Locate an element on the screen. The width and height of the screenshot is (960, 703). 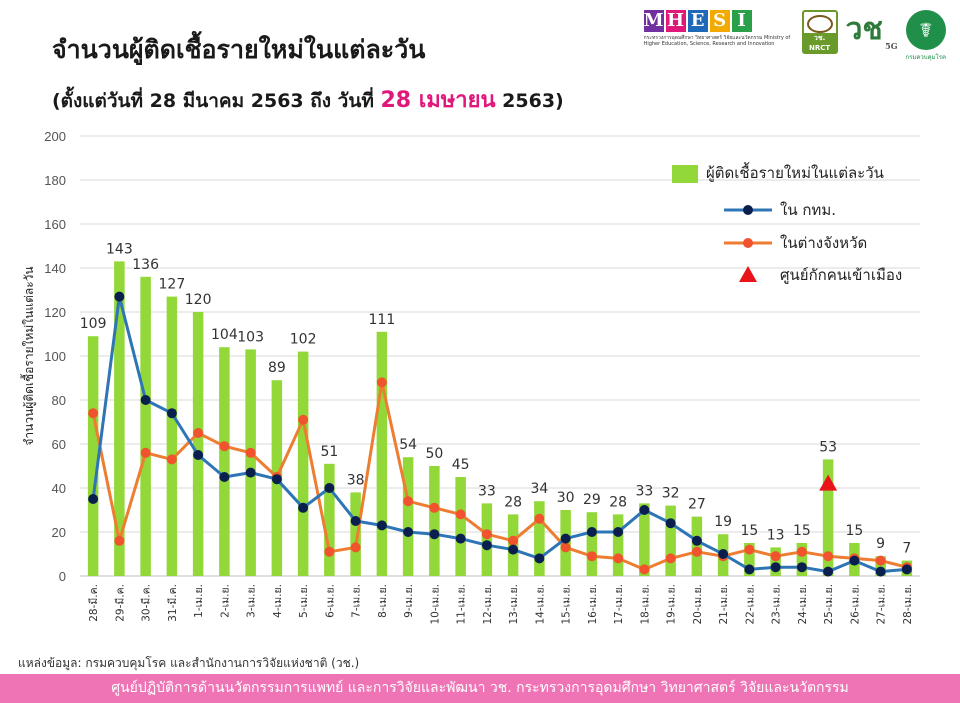
x-tick-label: 15-เม.ย. is located at coordinates (567, 604).